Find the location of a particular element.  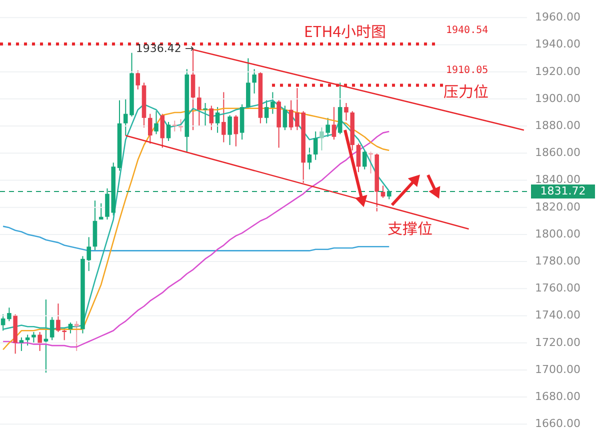

y-tick-label: 1880.00 is located at coordinates (557, 125).